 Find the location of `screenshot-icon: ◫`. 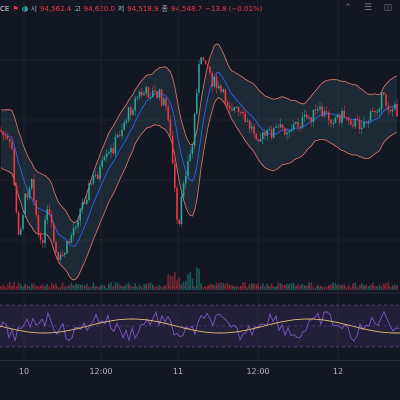

screenshot-icon: ◫ is located at coordinates (388, 8).